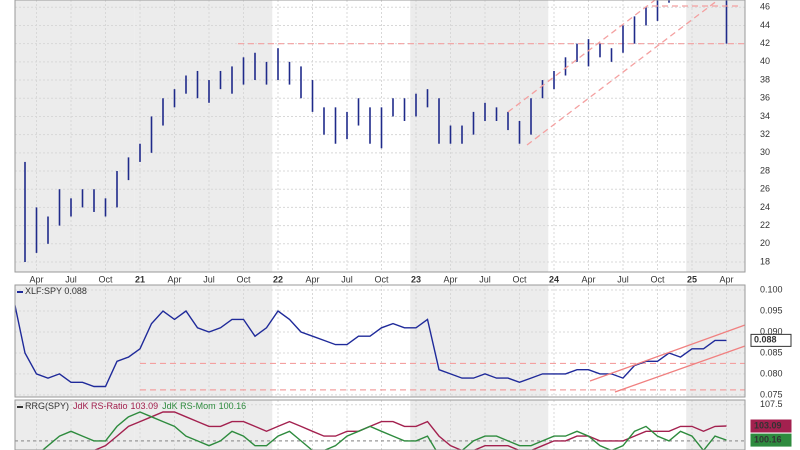 Image resolution: width=800 pixels, height=450 pixels. Describe the element at coordinates (233, 406) in the screenshot. I see `legend-text: 100.16` at that location.